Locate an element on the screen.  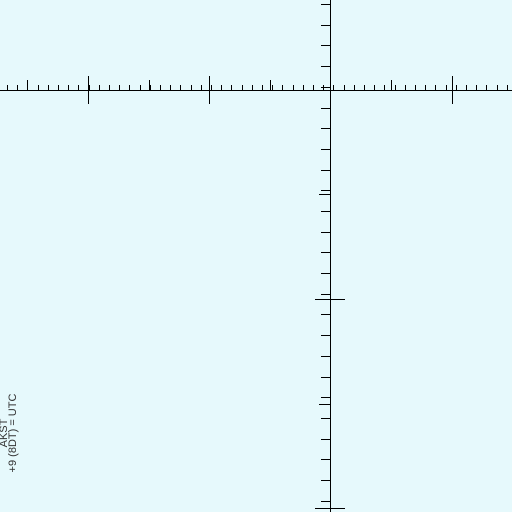
meridian-line is located at coordinates (330, 256).